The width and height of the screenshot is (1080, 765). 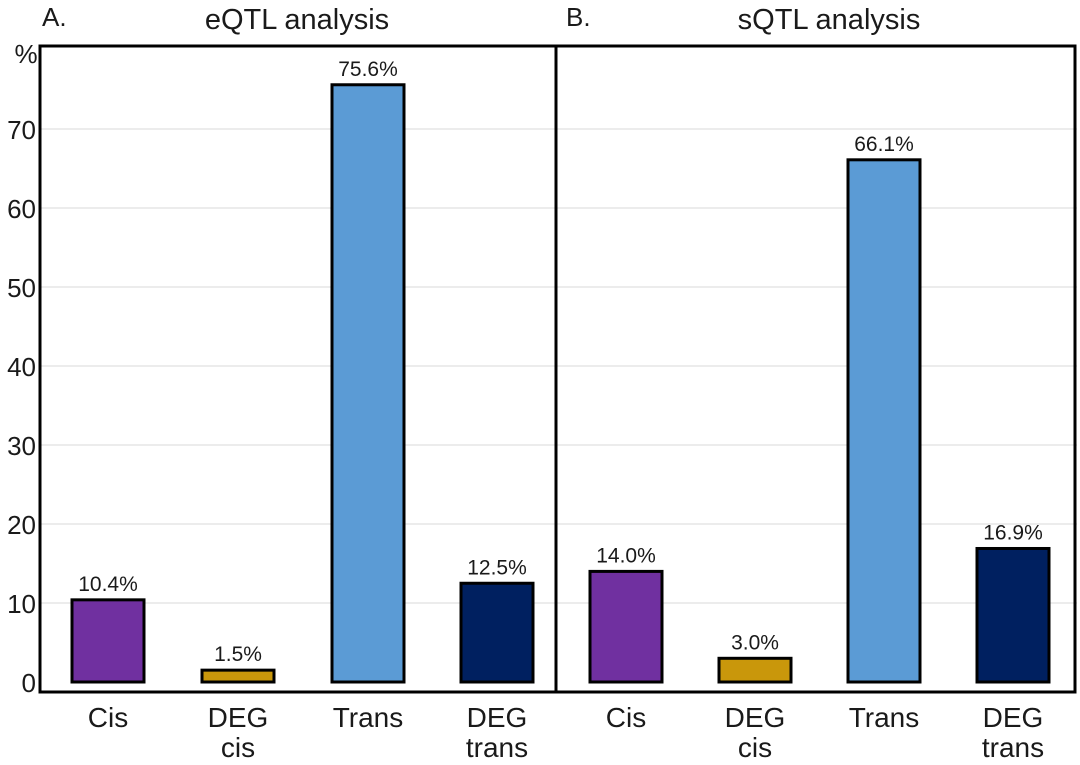 What do you see at coordinates (1013, 532) in the screenshot?
I see `data-label: 16.9%` at bounding box center [1013, 532].